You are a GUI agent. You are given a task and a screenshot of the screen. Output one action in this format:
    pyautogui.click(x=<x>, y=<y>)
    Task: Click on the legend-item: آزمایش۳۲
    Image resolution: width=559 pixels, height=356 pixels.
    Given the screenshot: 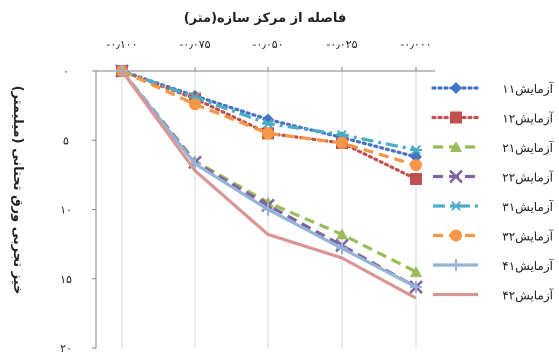 What is the action you would take?
    pyautogui.click(x=493, y=237)
    